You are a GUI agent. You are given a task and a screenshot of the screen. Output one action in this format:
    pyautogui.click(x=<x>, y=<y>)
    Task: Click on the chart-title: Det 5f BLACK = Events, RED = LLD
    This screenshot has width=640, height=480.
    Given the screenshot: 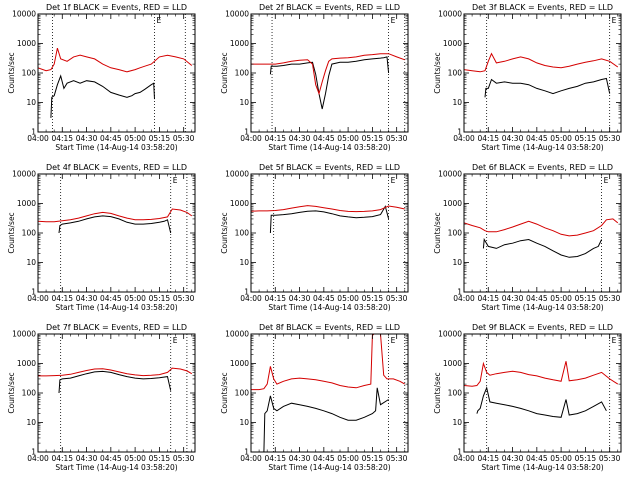 What is the action you would take?
    pyautogui.click(x=329, y=167)
    